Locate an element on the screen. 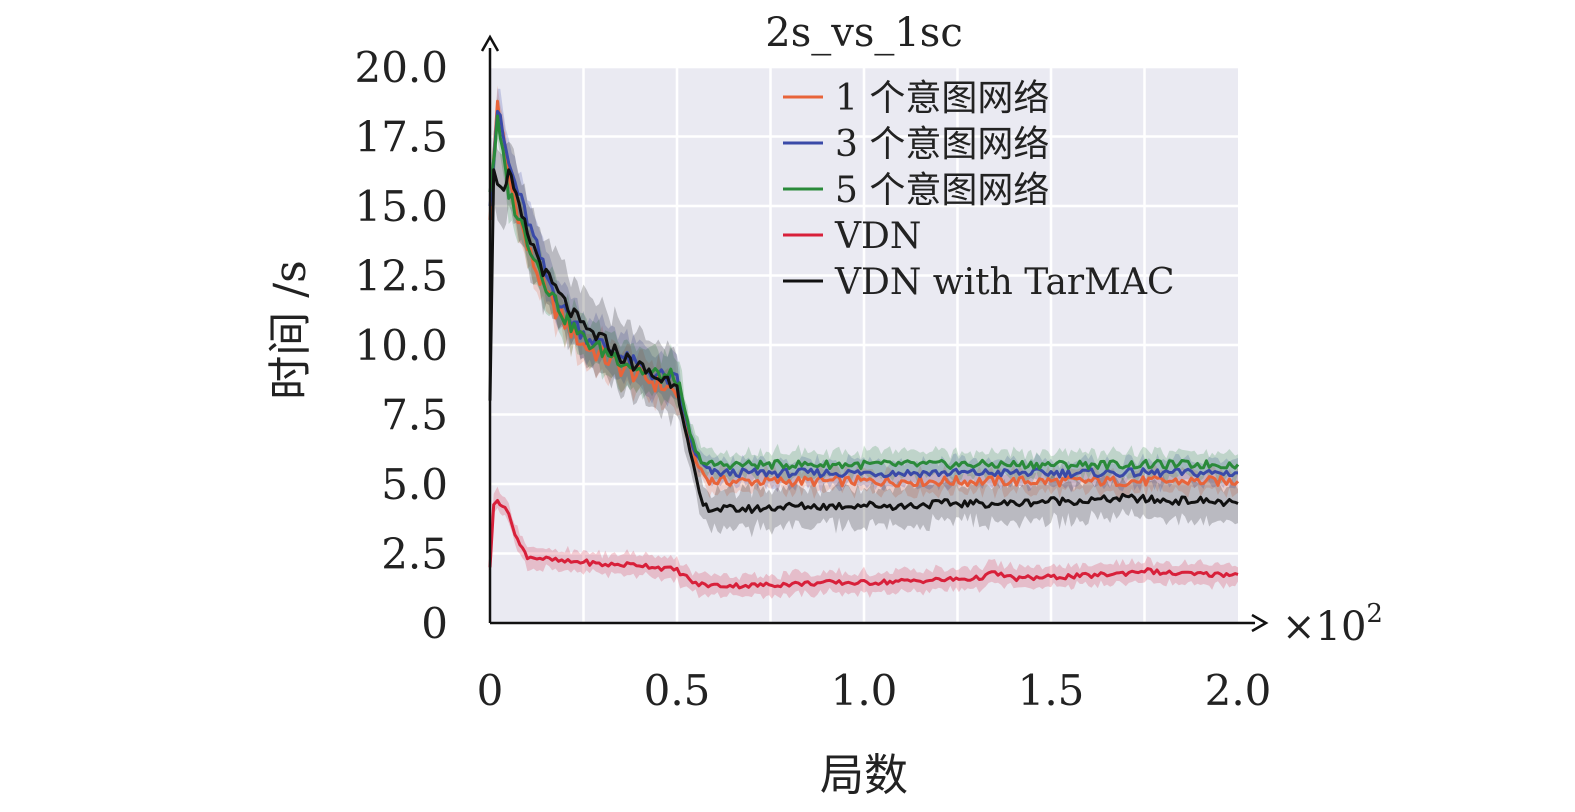 This screenshot has height=812, width=1575. legend-label: VDN is located at coordinates (877, 236).